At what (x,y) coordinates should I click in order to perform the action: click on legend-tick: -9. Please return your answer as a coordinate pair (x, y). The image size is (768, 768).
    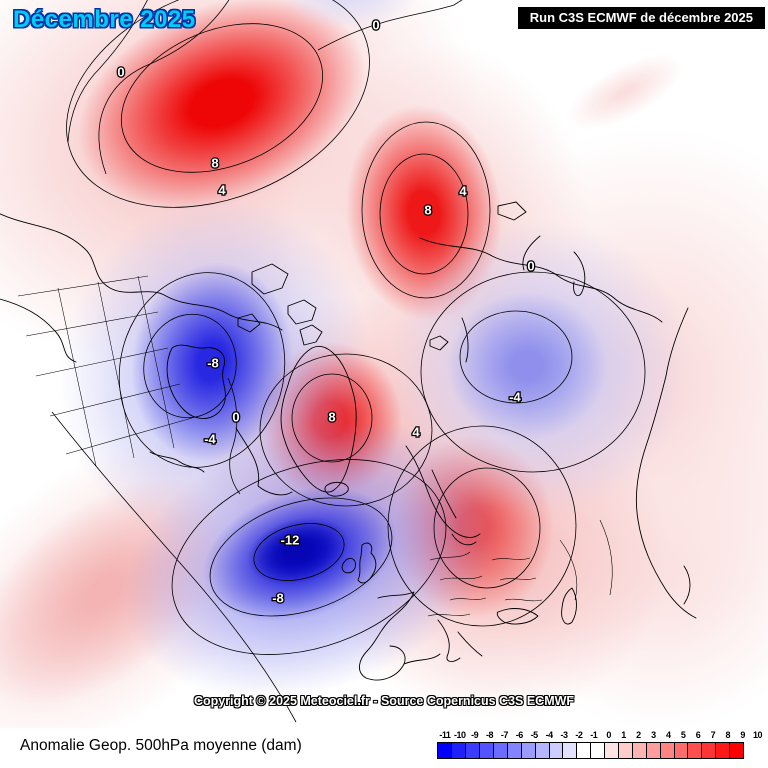
    Looking at the image, I should click on (475, 735).